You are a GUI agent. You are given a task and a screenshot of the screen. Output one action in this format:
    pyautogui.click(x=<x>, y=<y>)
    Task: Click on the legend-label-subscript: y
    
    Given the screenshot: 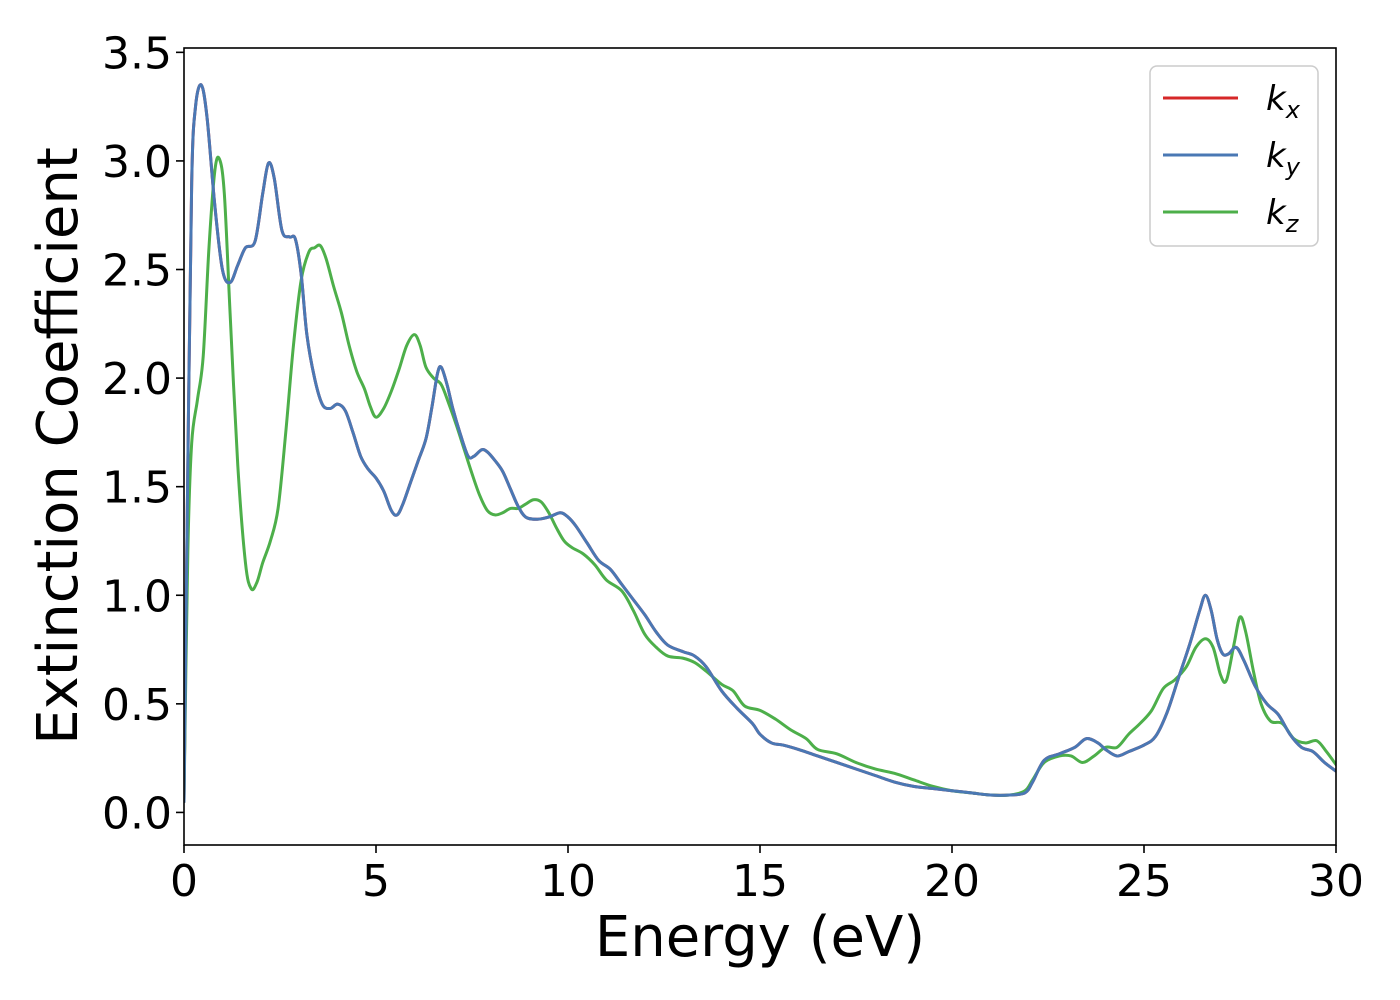 What is the action you would take?
    pyautogui.click(x=1293, y=167)
    